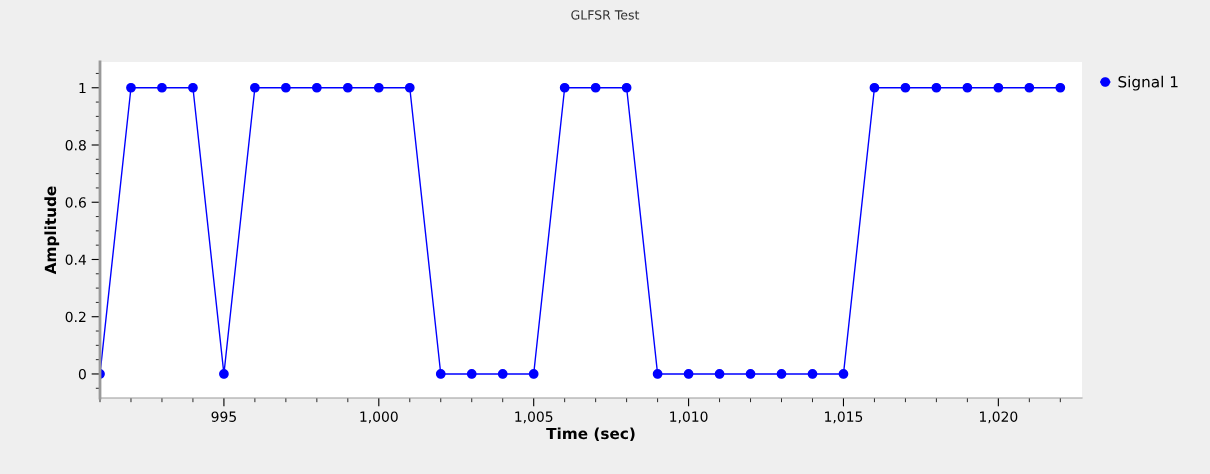  What do you see at coordinates (605, 15) in the screenshot?
I see `chart-title: GLFSR Test` at bounding box center [605, 15].